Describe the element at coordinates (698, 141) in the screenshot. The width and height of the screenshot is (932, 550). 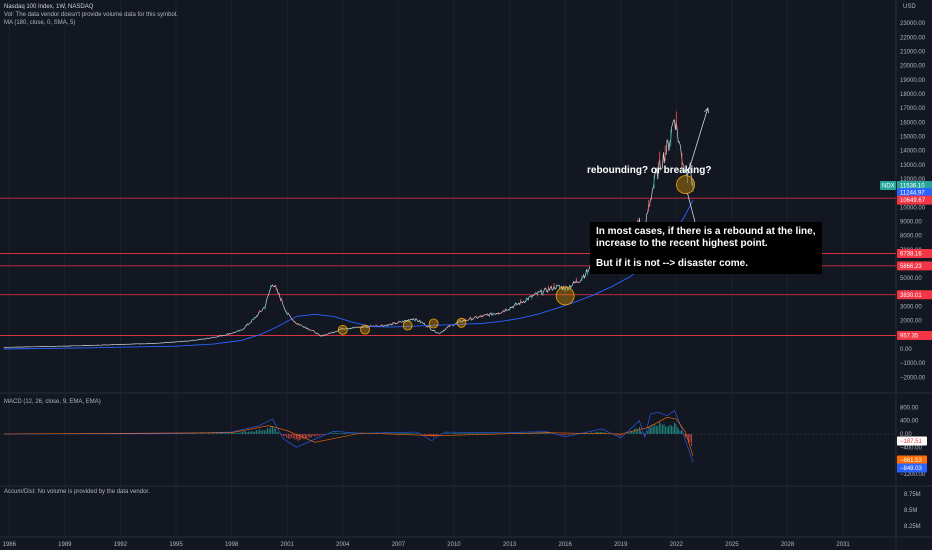
I see `arrow-shaft` at that location.